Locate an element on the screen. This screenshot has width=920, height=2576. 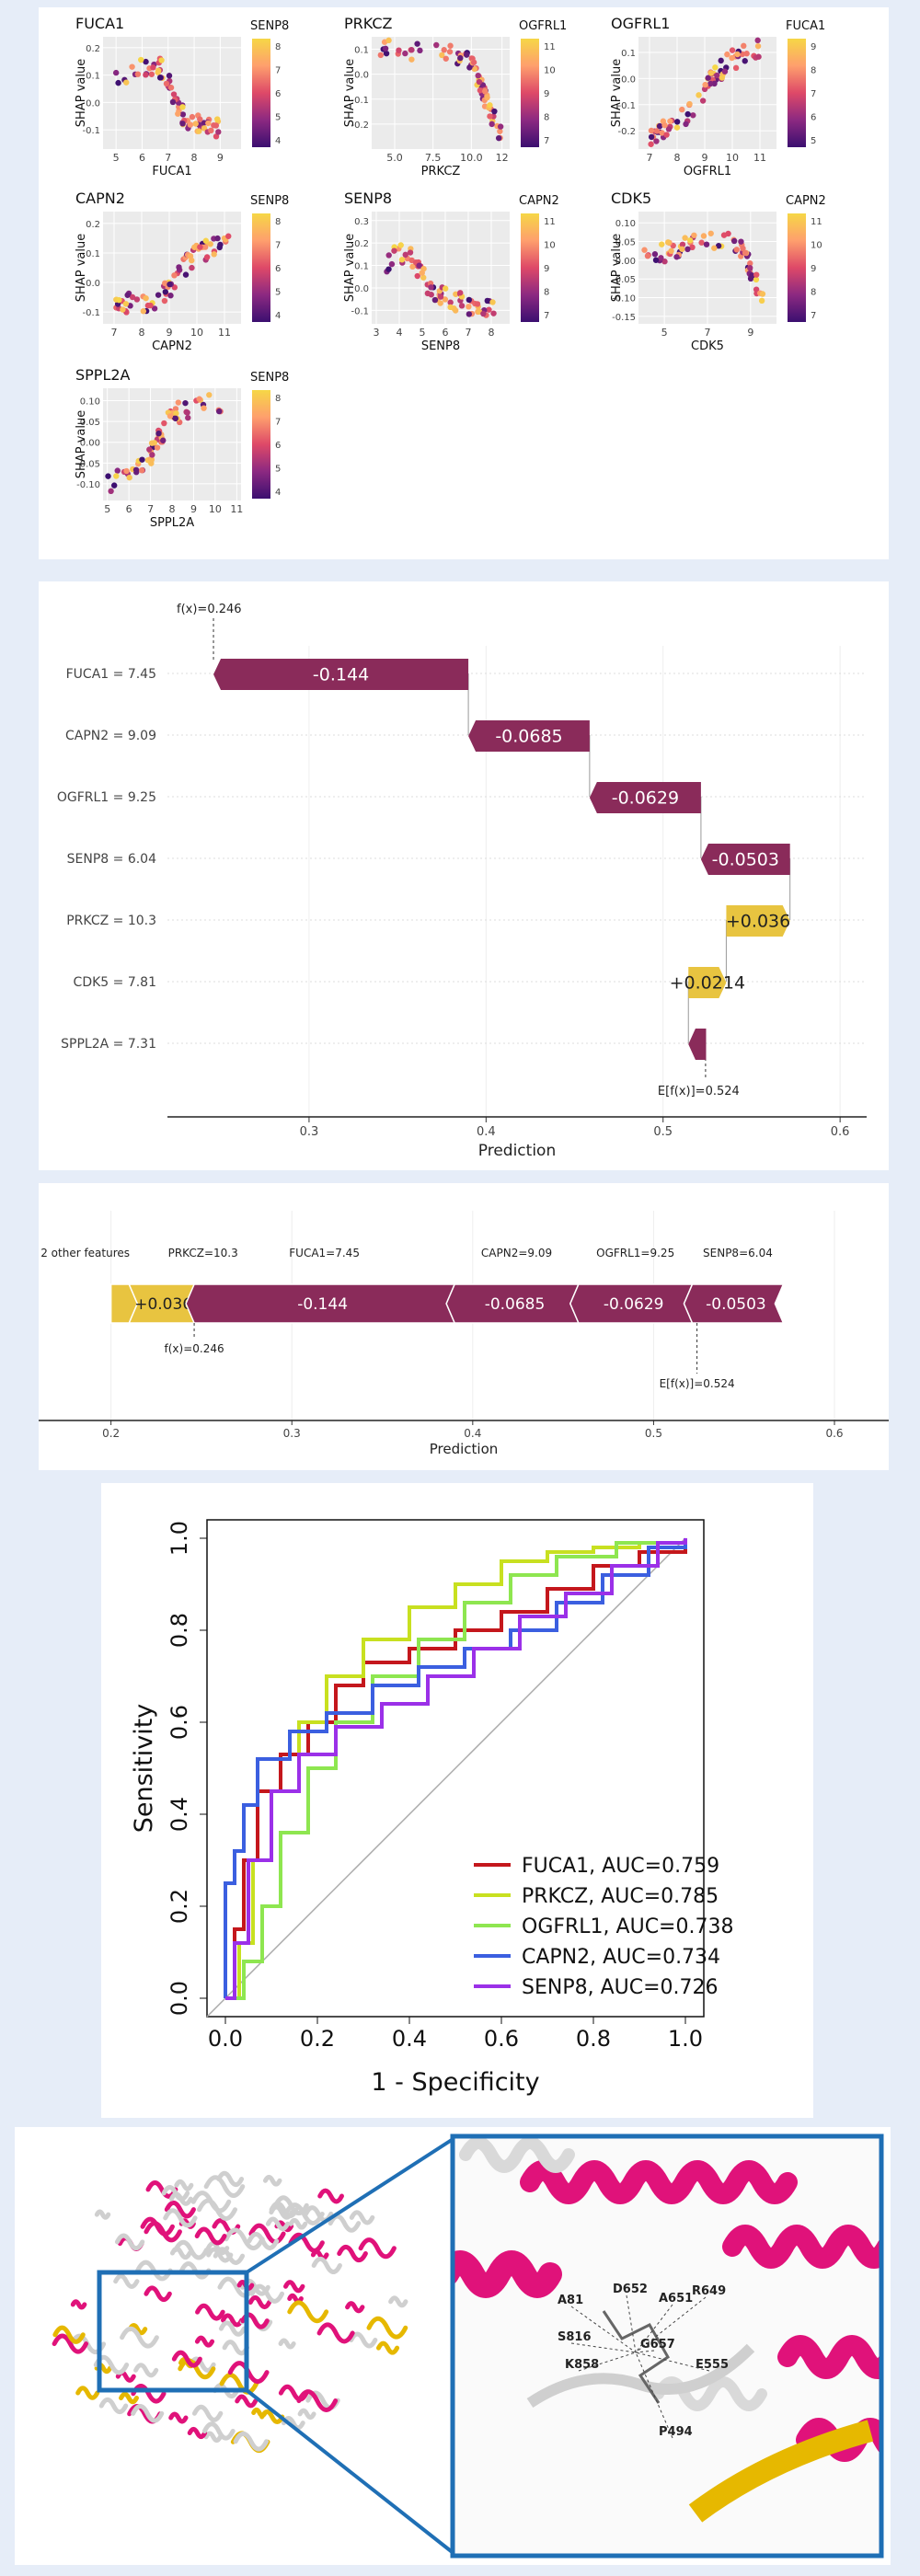
legend-label: PRKCZ, AUC=0.785 is located at coordinates (620, 1896).